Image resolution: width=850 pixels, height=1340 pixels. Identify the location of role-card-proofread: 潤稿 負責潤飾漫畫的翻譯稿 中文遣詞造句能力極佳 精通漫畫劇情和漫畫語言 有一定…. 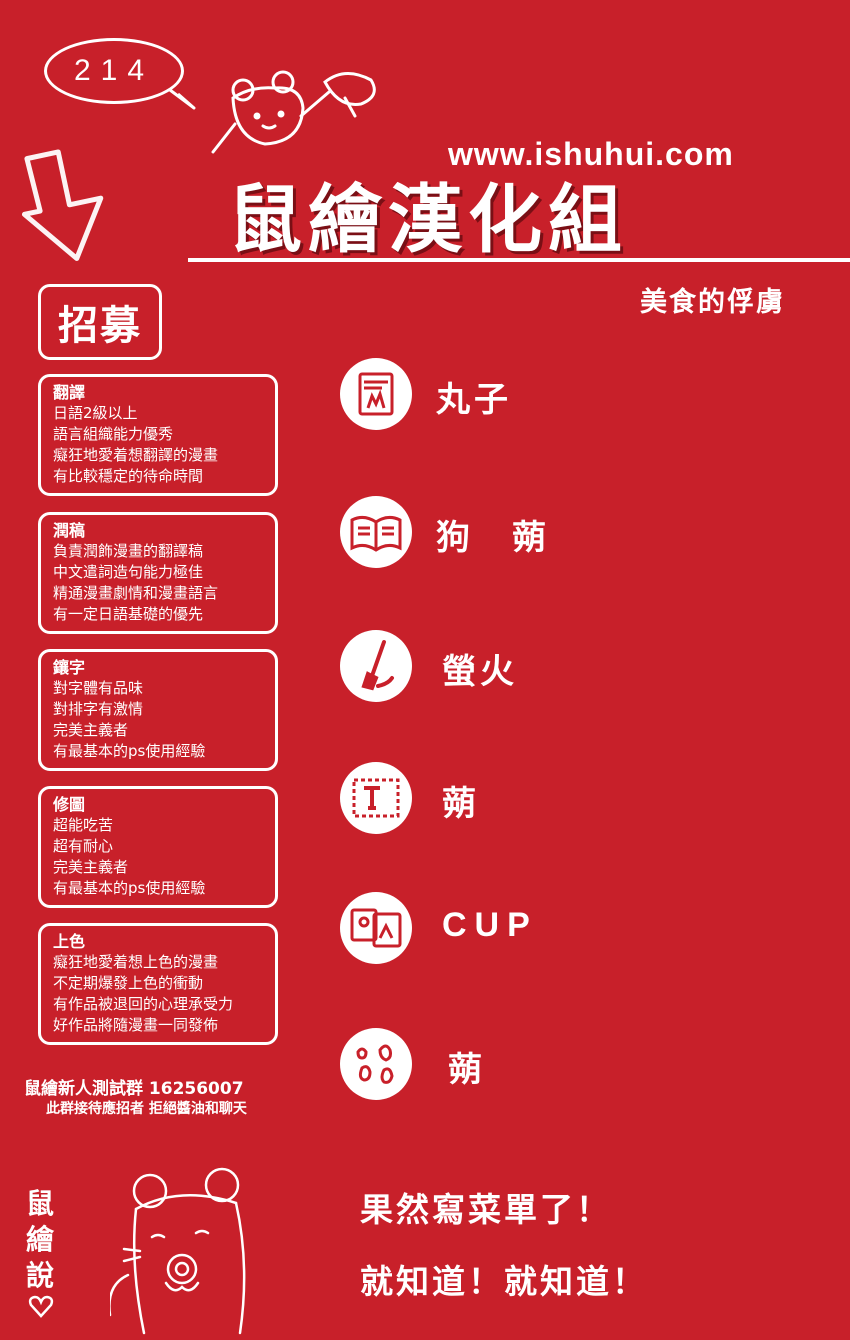
(158, 573).